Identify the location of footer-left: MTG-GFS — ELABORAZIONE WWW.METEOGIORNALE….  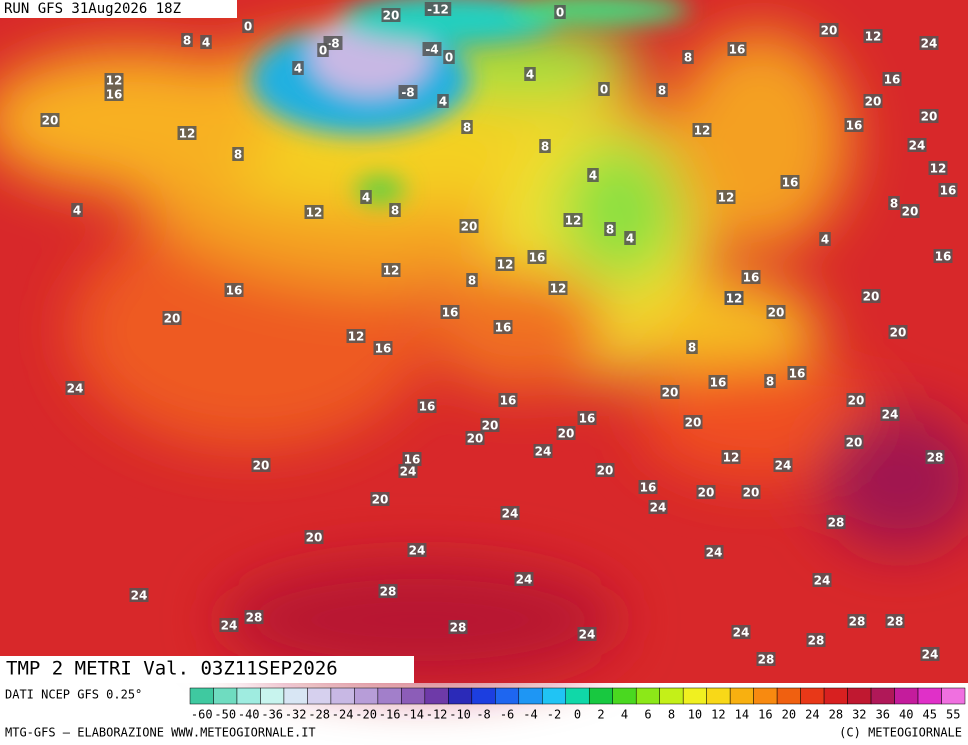
(160, 733).